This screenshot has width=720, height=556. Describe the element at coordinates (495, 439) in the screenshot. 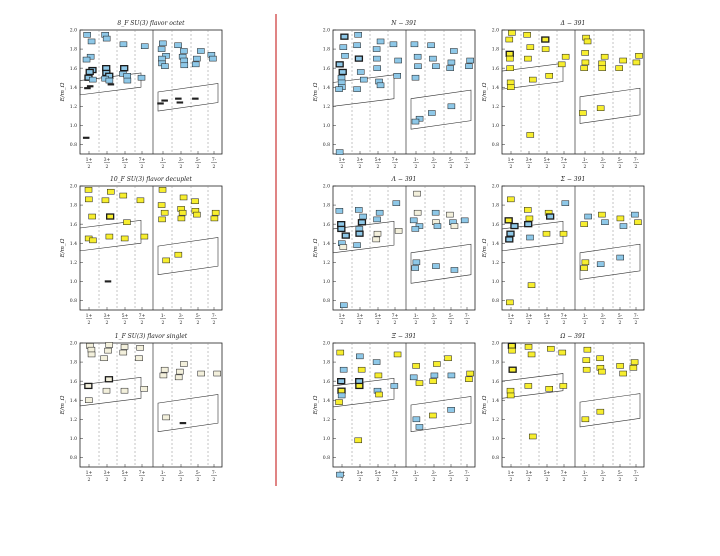

I see `y-tick-label: 1.0` at that location.